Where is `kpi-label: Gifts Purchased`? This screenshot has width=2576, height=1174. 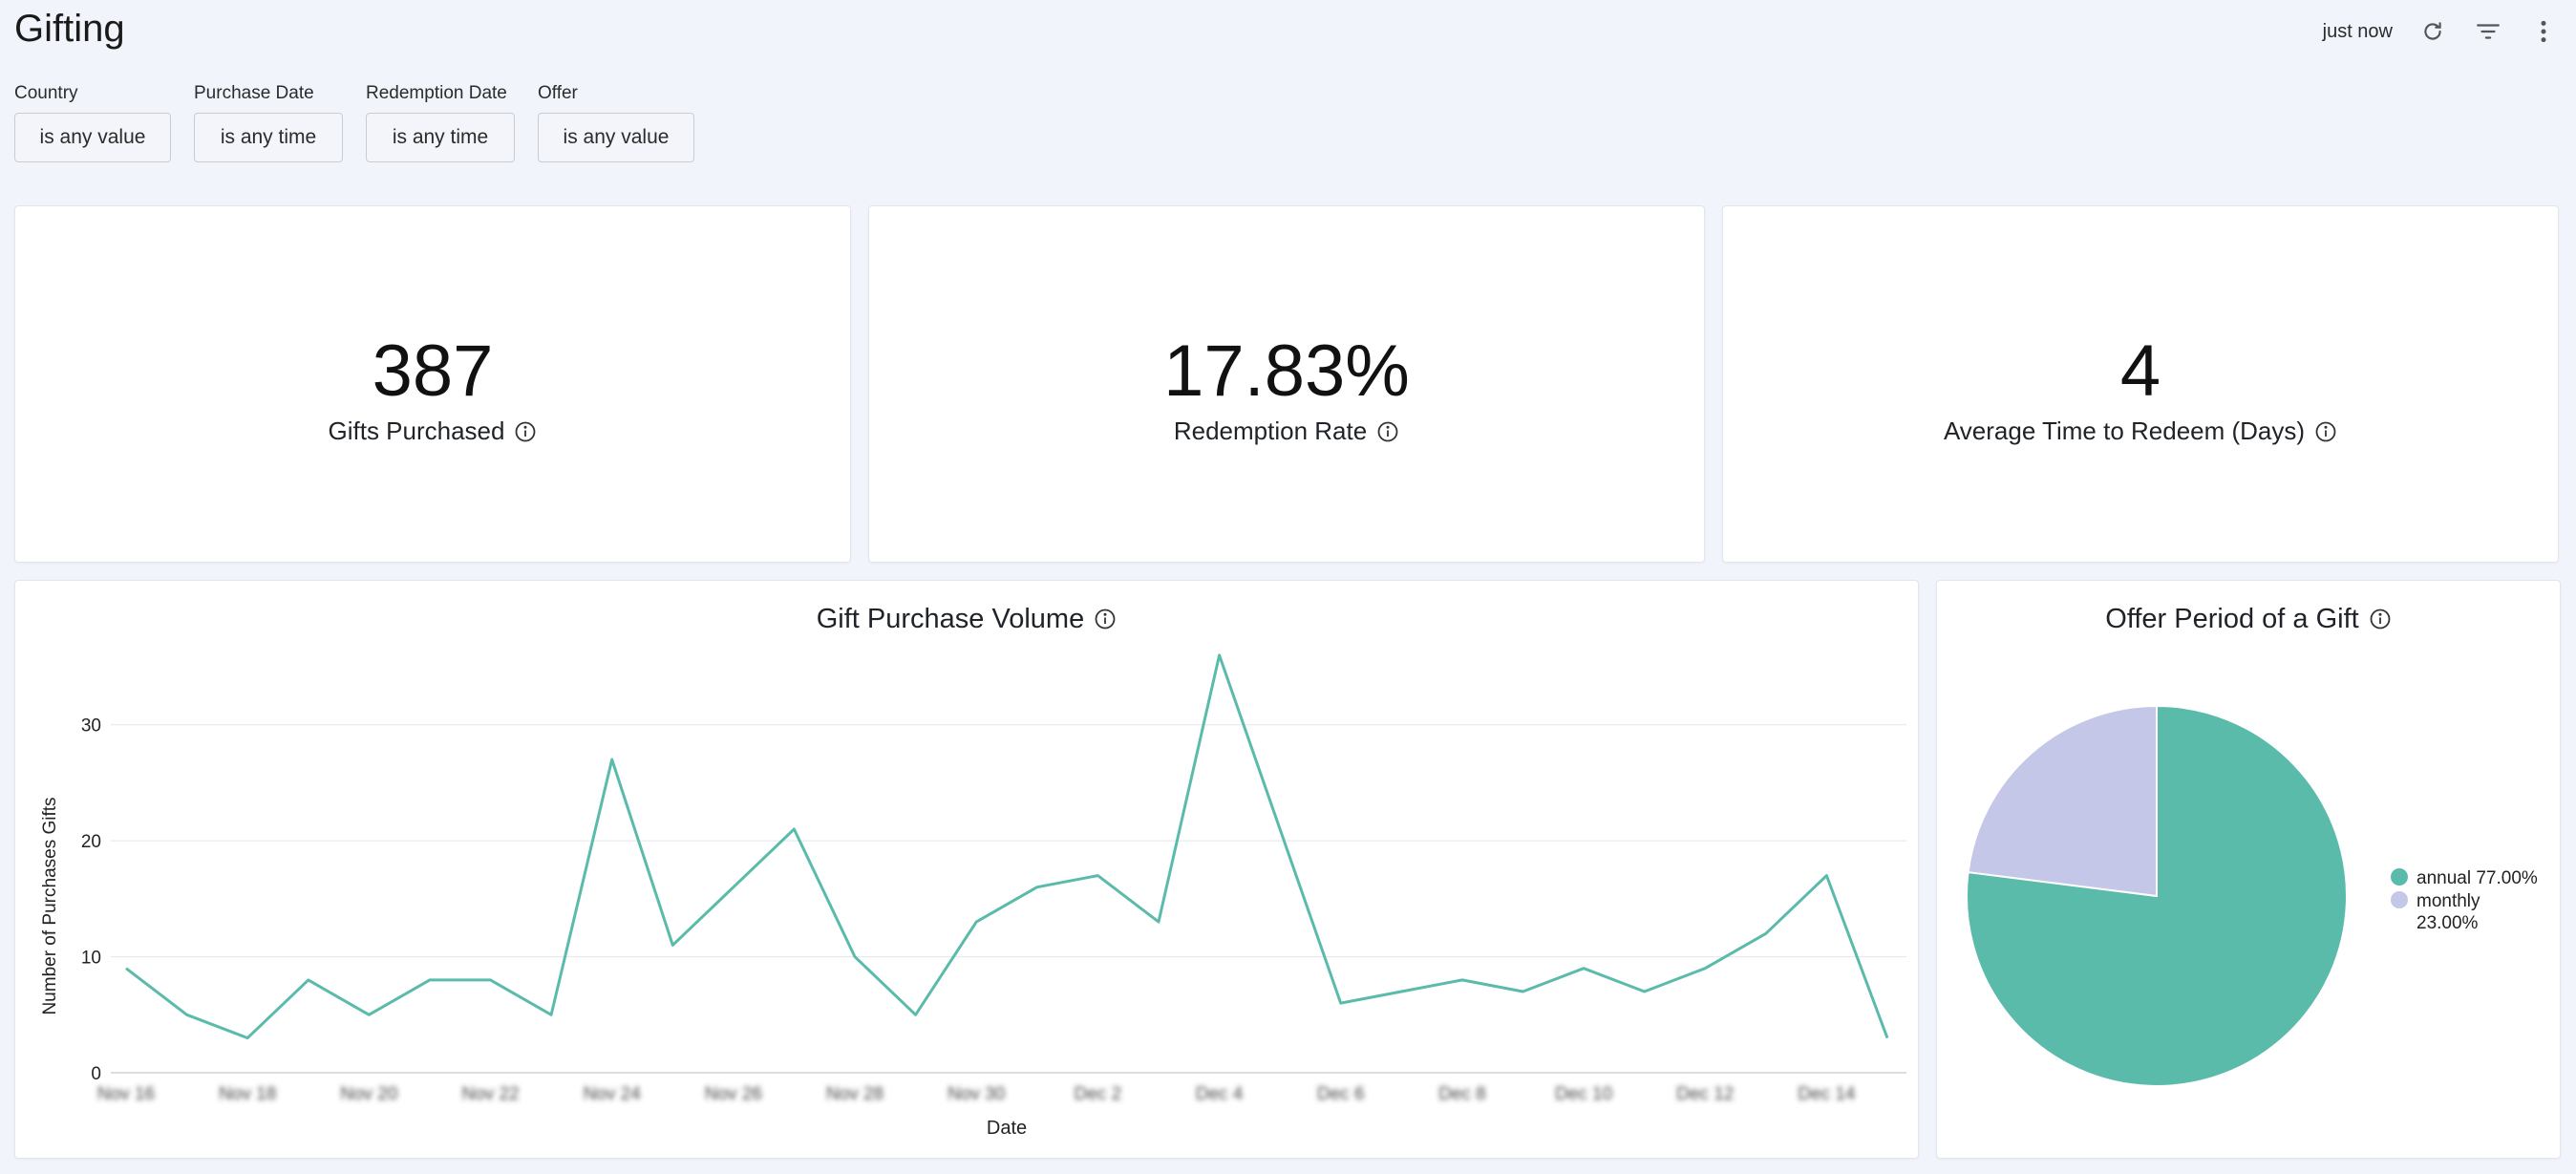 kpi-label: Gifts Purchased is located at coordinates (416, 431).